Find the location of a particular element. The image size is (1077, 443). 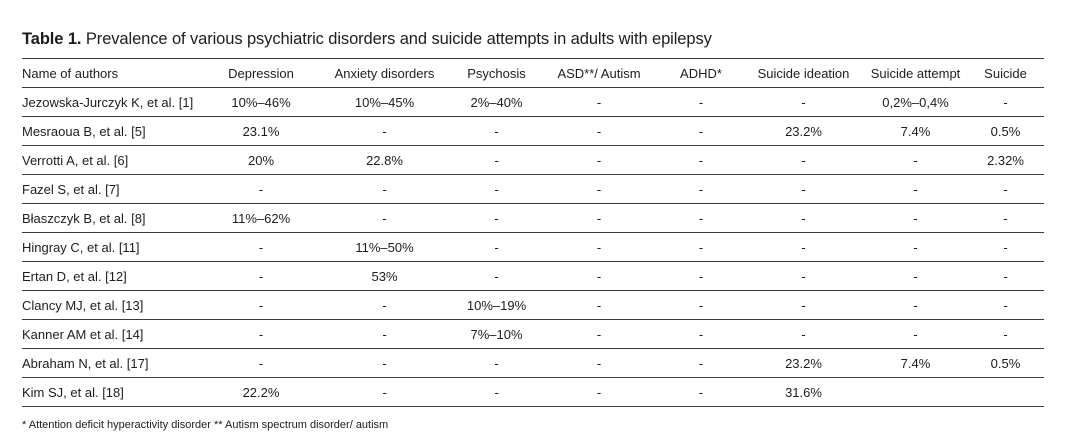

column-header-anxiety-disorders: Anxiety disorders is located at coordinates (384, 73).